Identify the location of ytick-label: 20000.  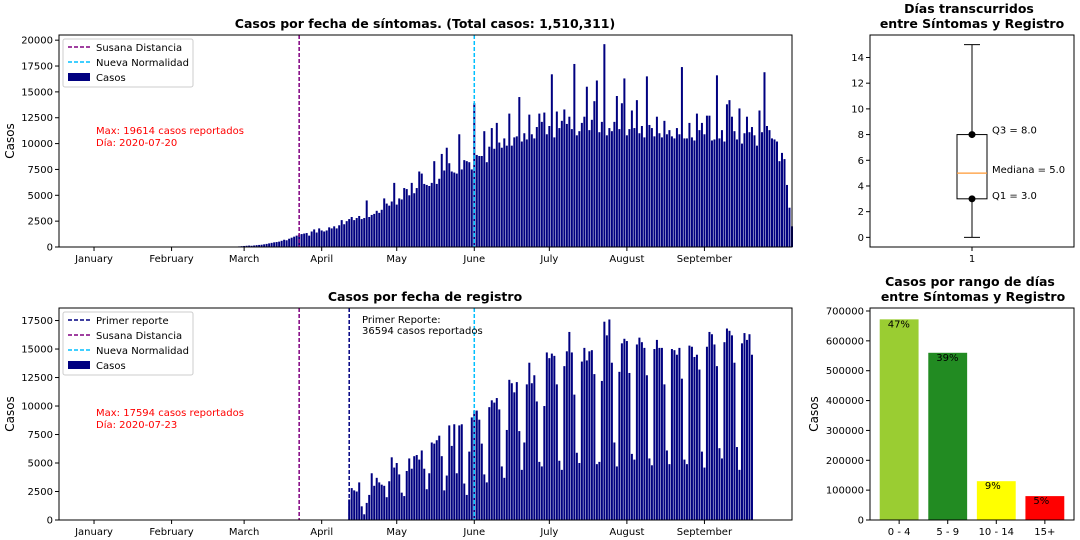
(37, 41).